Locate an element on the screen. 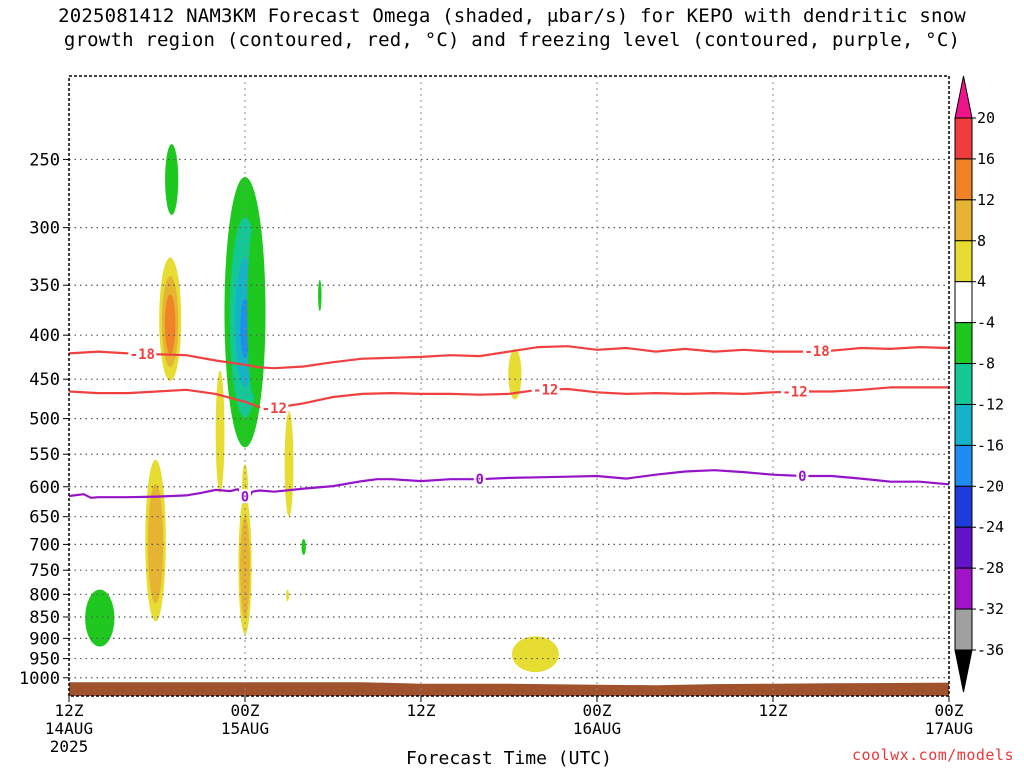  colorbar-tick-label: 20 is located at coordinates (986, 118).